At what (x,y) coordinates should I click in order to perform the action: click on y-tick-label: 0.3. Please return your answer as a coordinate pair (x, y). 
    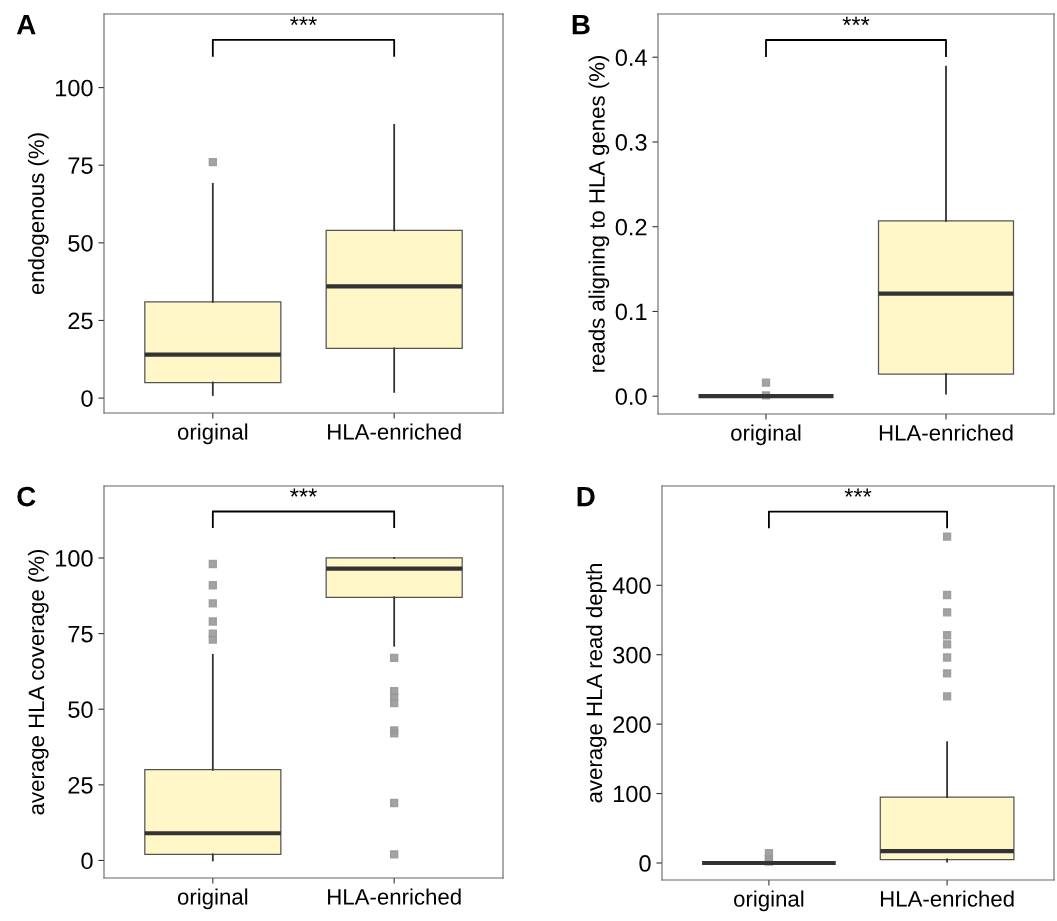
    Looking at the image, I should click on (631, 142).